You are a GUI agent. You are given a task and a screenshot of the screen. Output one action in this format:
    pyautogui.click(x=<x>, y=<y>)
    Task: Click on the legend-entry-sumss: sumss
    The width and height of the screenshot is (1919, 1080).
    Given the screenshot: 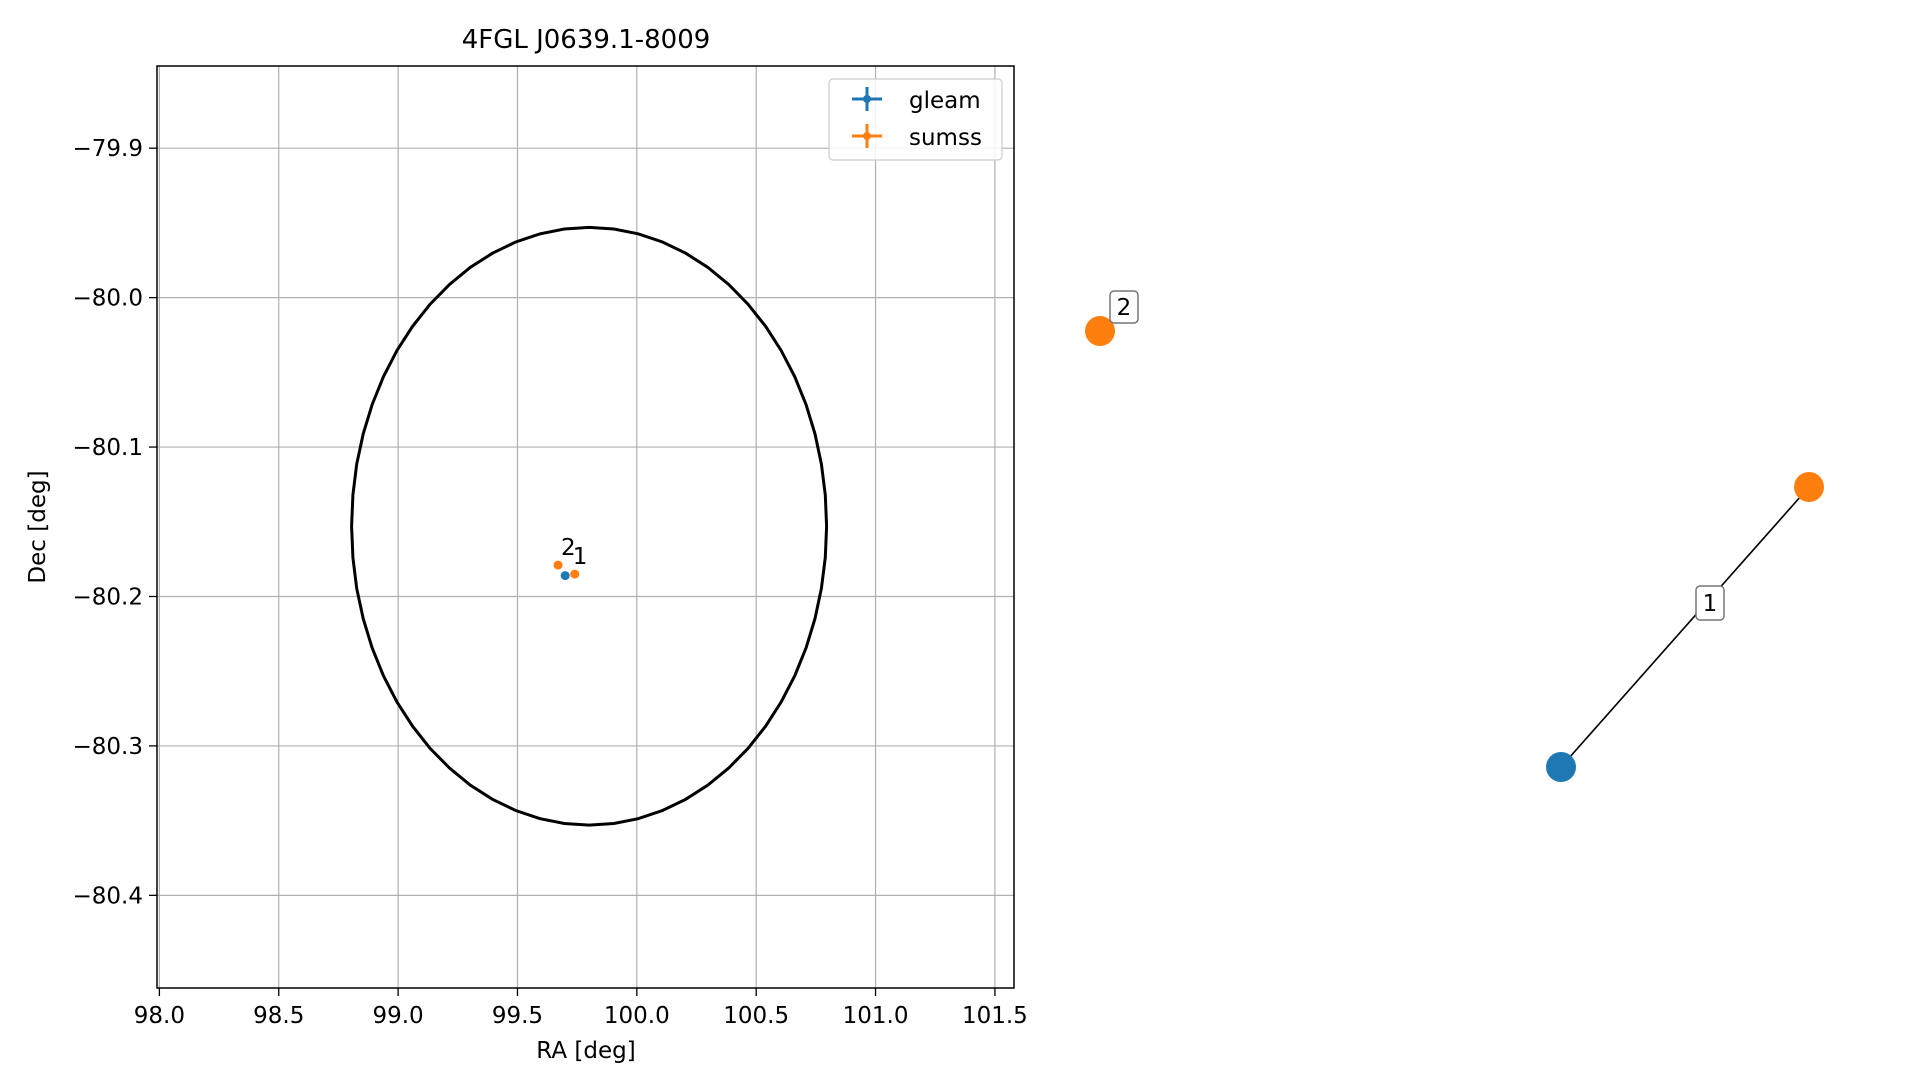 What is the action you would take?
    pyautogui.click(x=917, y=137)
    